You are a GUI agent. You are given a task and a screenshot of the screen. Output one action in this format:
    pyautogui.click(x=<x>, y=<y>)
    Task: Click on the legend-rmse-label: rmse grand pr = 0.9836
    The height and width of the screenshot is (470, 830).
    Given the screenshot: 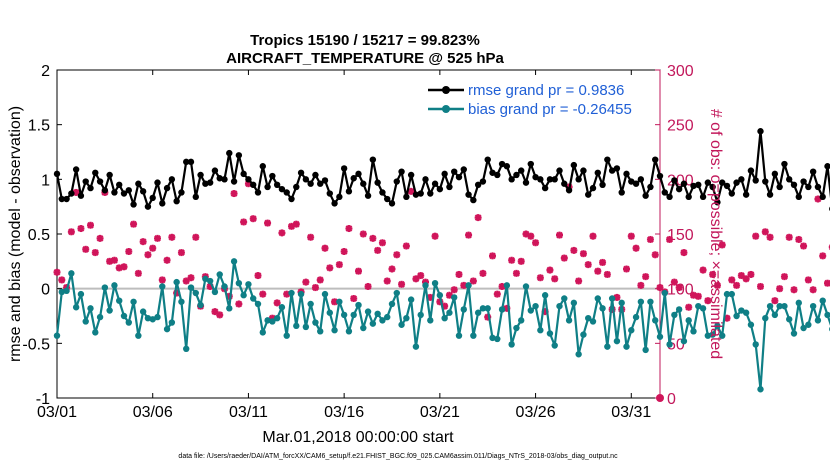 What is the action you would take?
    pyautogui.click(x=546, y=90)
    